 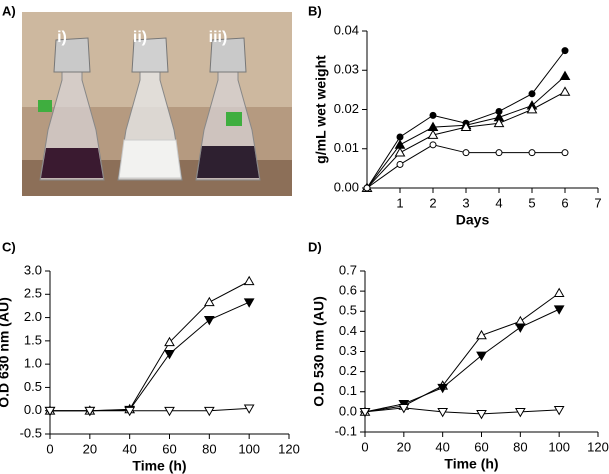 I want to click on x-tick-label: 6, so click(x=564, y=202).